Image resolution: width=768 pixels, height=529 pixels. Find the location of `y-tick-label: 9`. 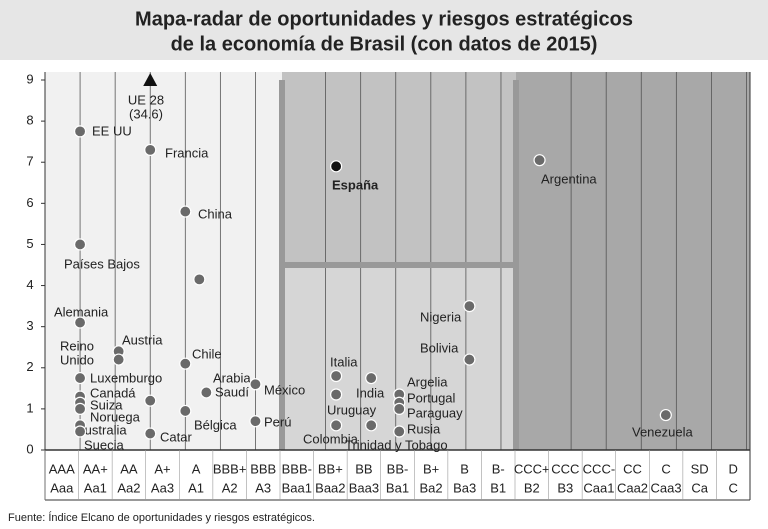

y-tick-label: 9 is located at coordinates (29, 78).